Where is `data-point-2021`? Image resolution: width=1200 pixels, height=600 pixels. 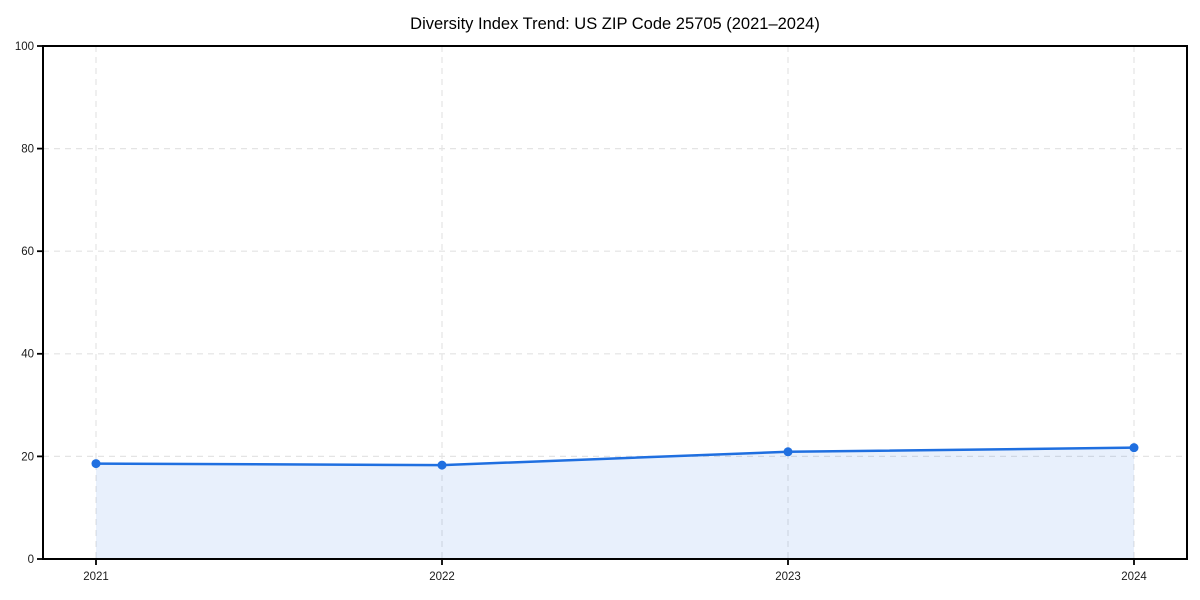 data-point-2021 is located at coordinates (96, 464).